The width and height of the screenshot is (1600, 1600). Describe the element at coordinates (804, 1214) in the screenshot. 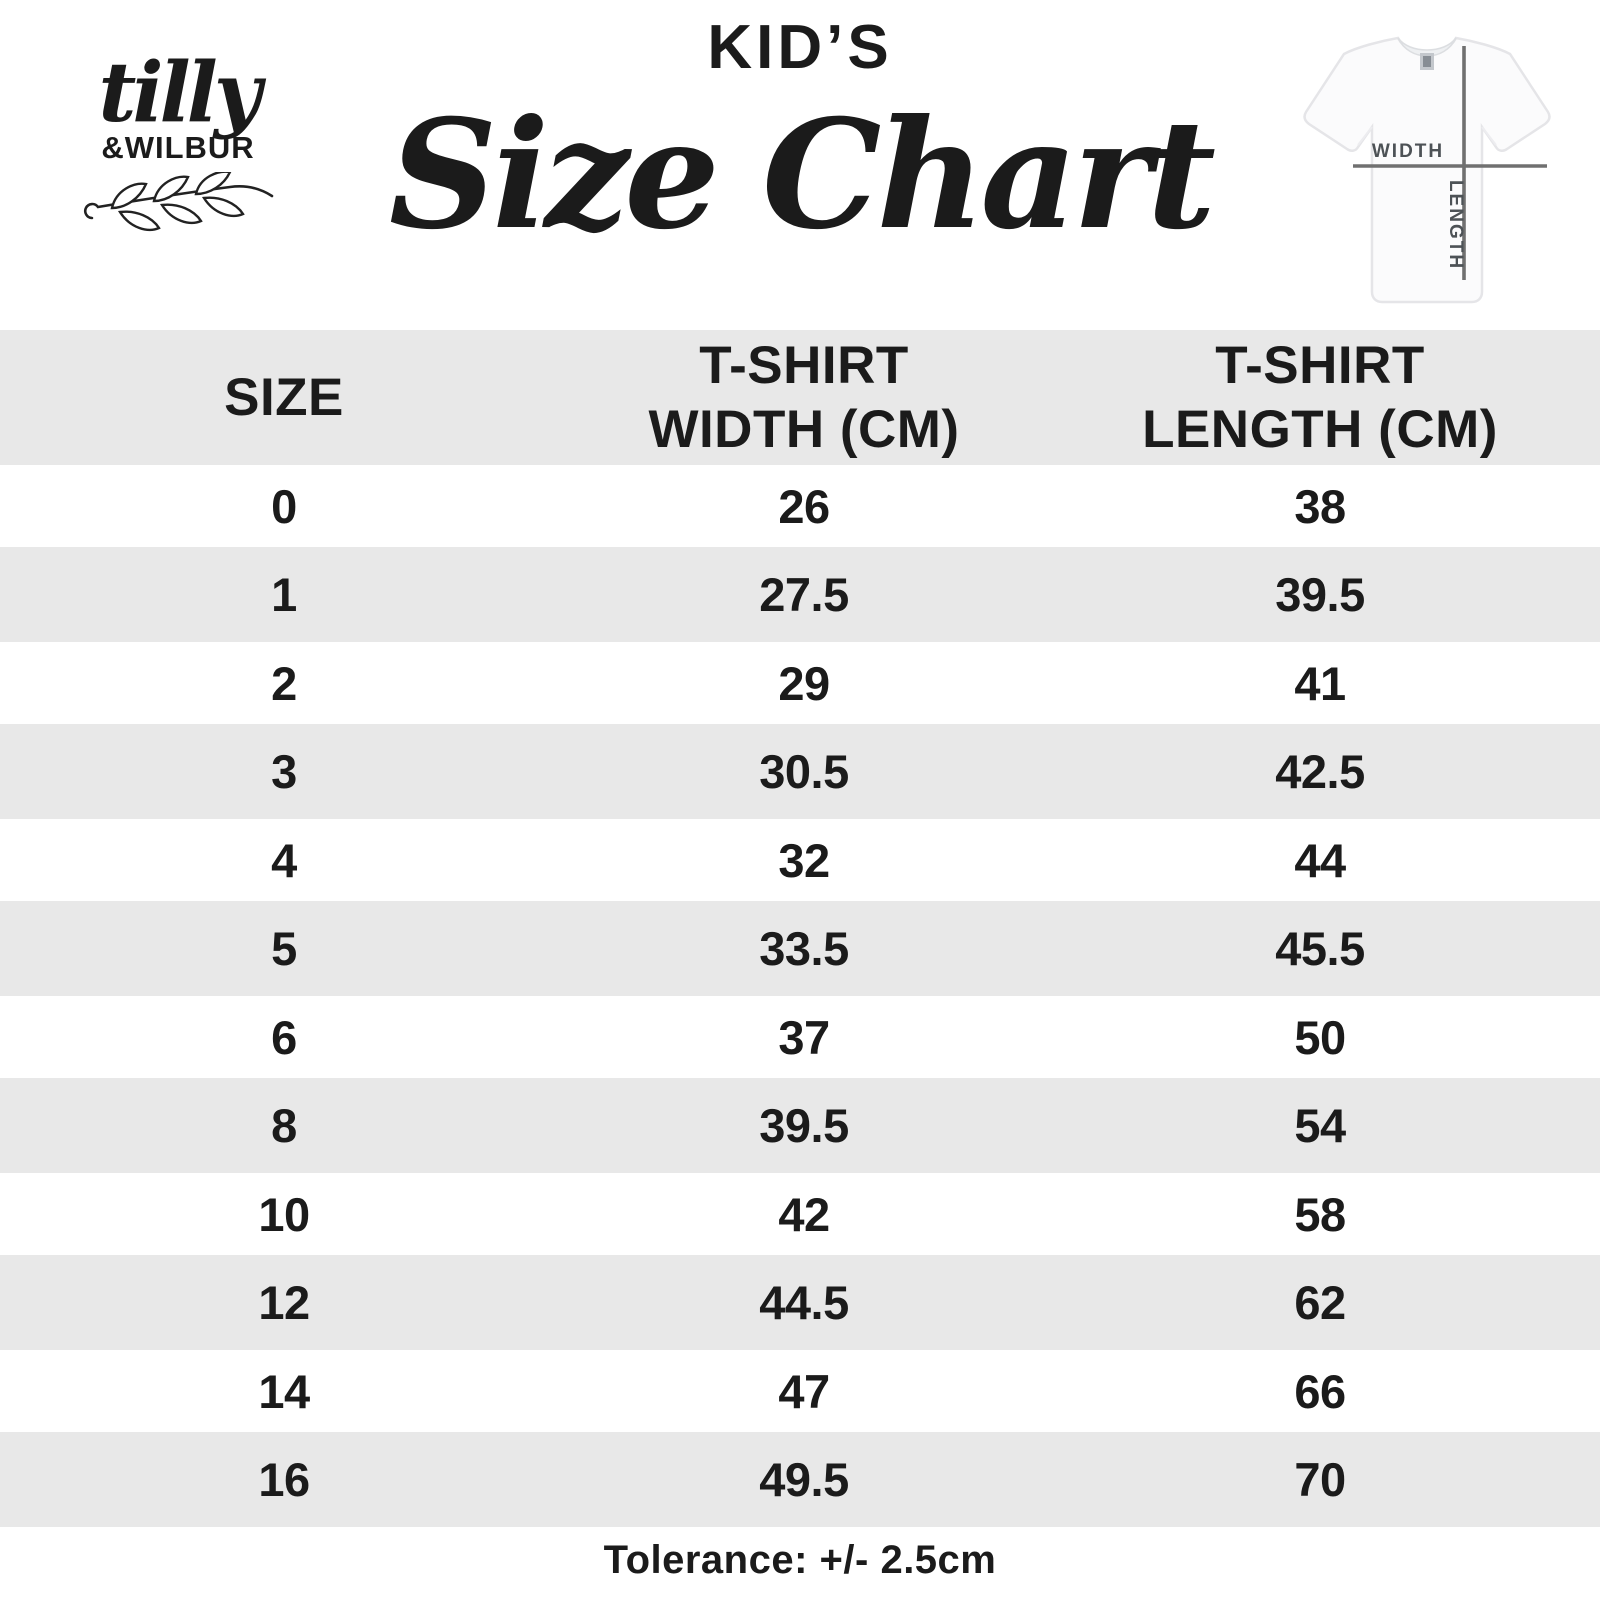

I see `width-cell: 42` at that location.